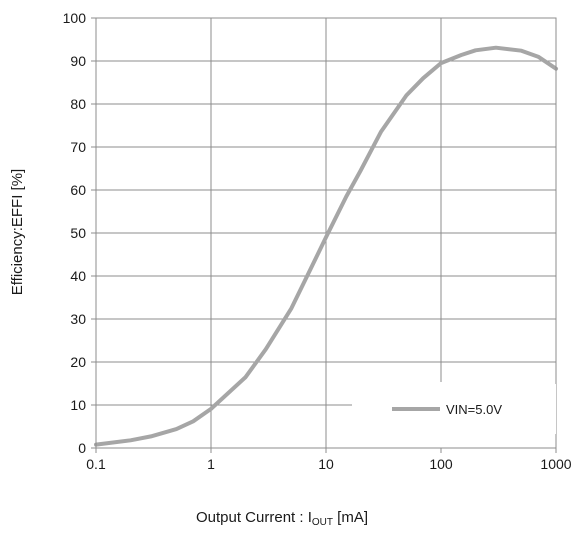 The image size is (579, 535). I want to click on x-tick-label: 1, so click(211, 464).